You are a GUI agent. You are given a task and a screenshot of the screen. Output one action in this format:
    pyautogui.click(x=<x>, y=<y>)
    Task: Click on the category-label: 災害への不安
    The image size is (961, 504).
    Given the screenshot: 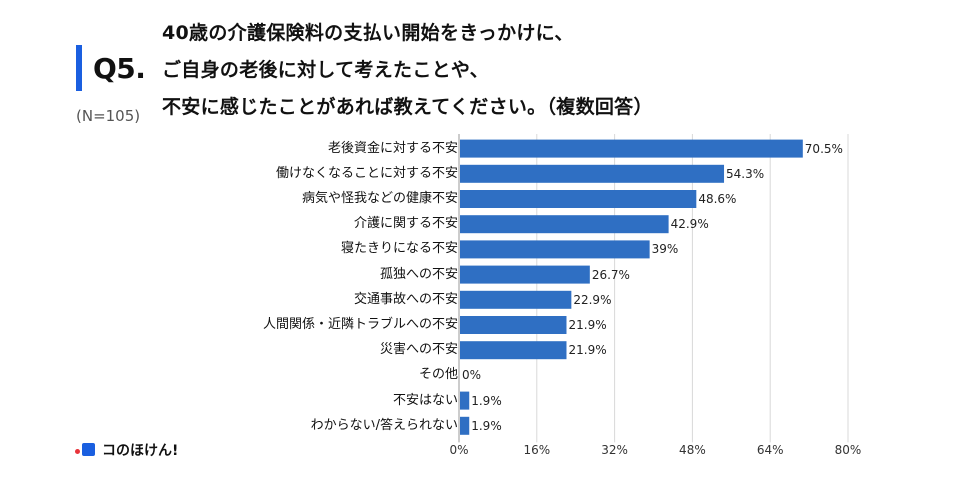 What is the action you would take?
    pyautogui.click(x=418, y=350)
    